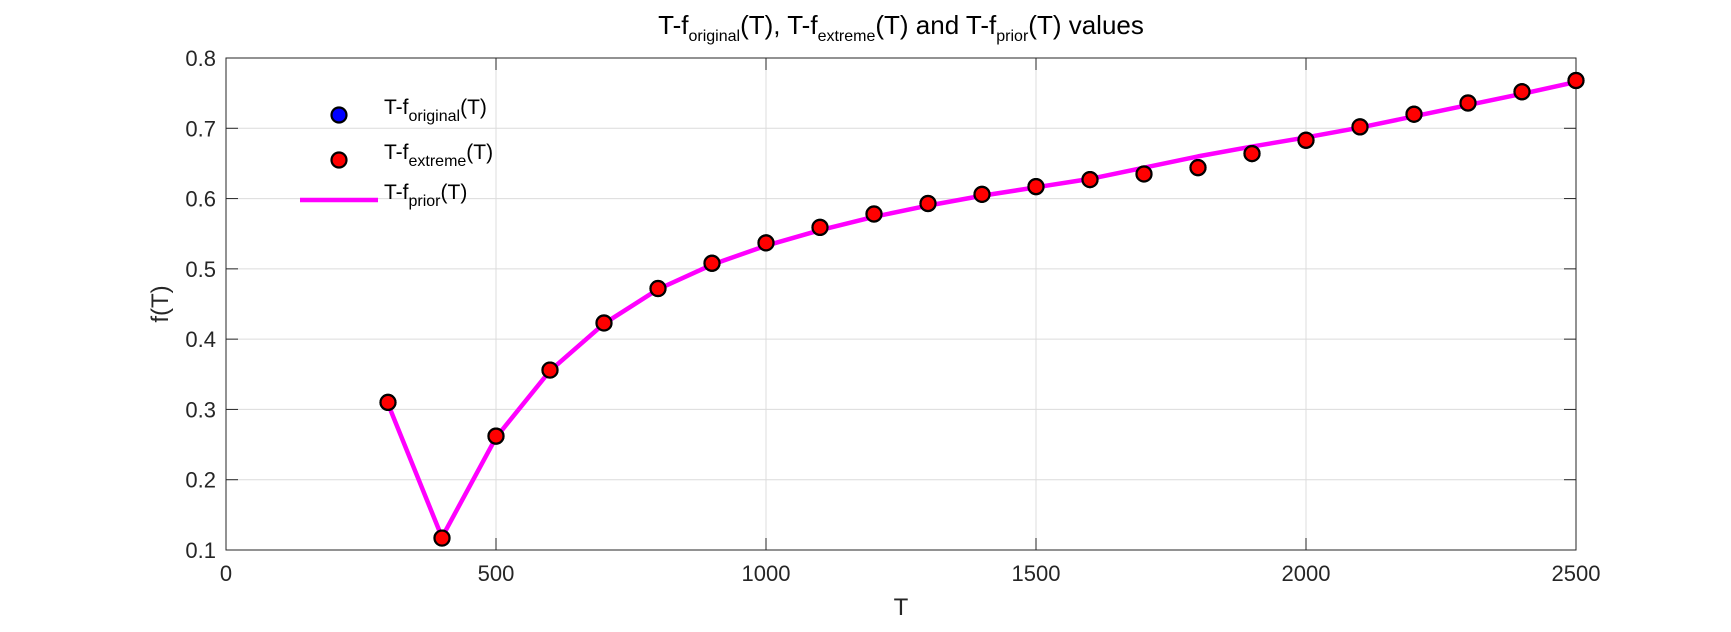 This screenshot has height=632, width=1731. Describe the element at coordinates (200, 550) in the screenshot. I see `y-tick-label: 0.1` at that location.